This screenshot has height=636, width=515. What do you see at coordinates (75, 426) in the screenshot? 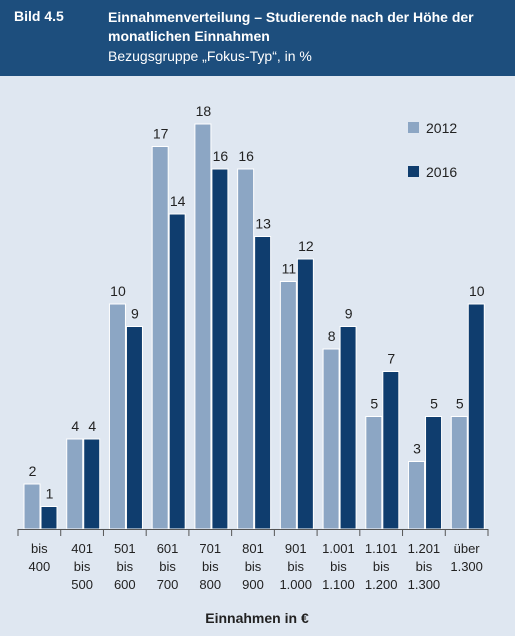
I see `value-label-2012-2: 4` at bounding box center [75, 426].